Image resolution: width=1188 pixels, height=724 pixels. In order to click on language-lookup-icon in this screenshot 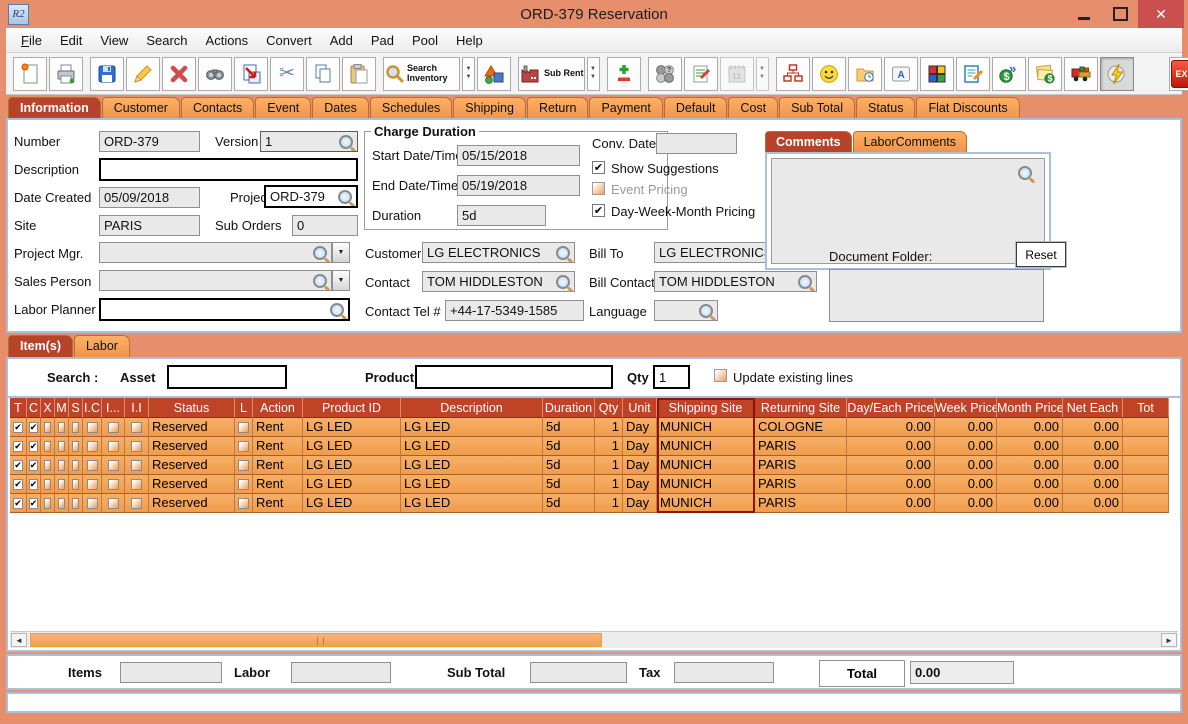, I will do `click(706, 310)`.